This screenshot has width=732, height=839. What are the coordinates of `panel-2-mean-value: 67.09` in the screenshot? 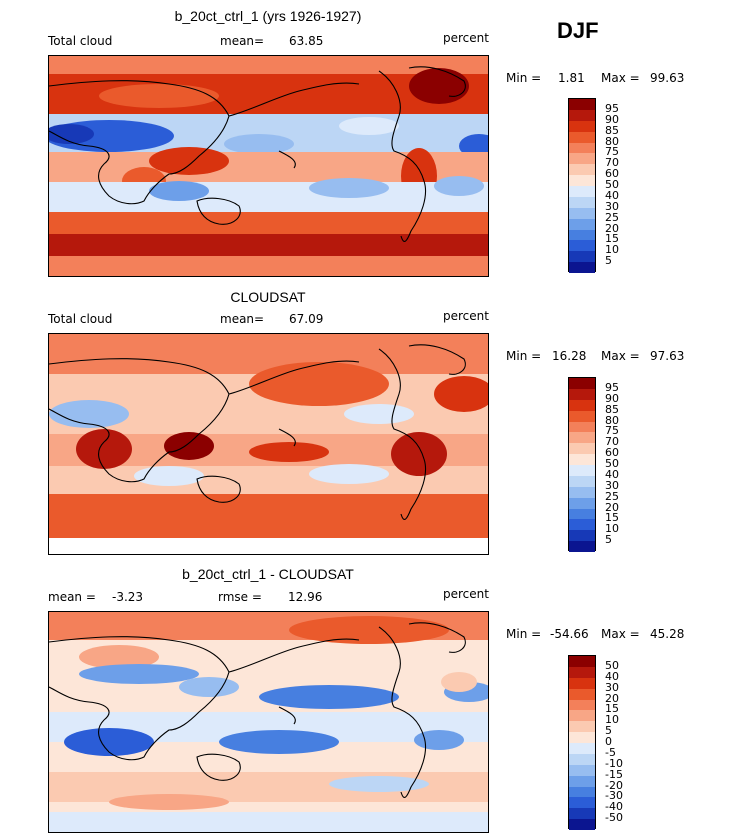 It's located at (306, 319).